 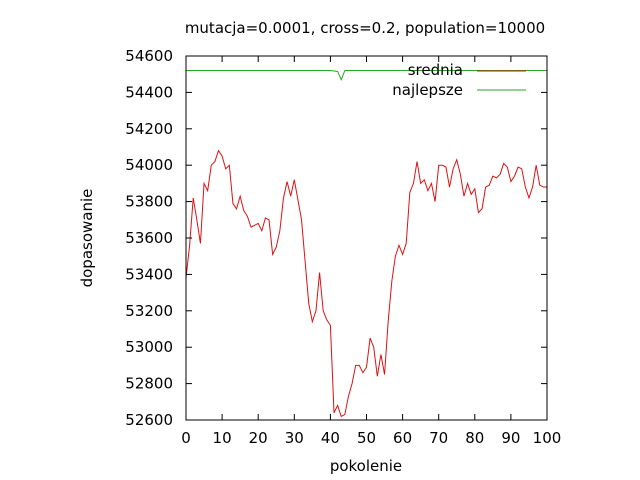 What do you see at coordinates (294, 438) in the screenshot?
I see `x-tick-label: 30` at bounding box center [294, 438].